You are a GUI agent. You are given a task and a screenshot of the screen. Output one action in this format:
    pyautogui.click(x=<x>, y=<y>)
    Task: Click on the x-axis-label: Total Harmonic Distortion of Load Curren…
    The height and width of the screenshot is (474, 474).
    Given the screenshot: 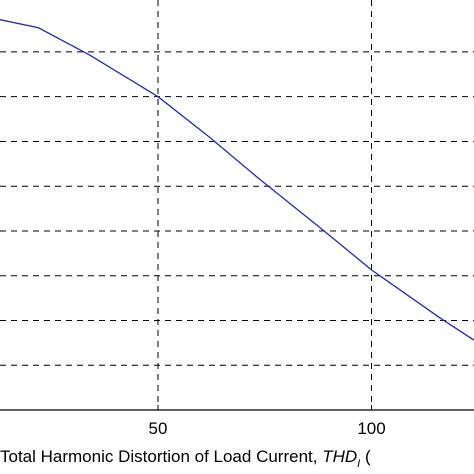 What is the action you would take?
    pyautogui.click(x=185, y=458)
    